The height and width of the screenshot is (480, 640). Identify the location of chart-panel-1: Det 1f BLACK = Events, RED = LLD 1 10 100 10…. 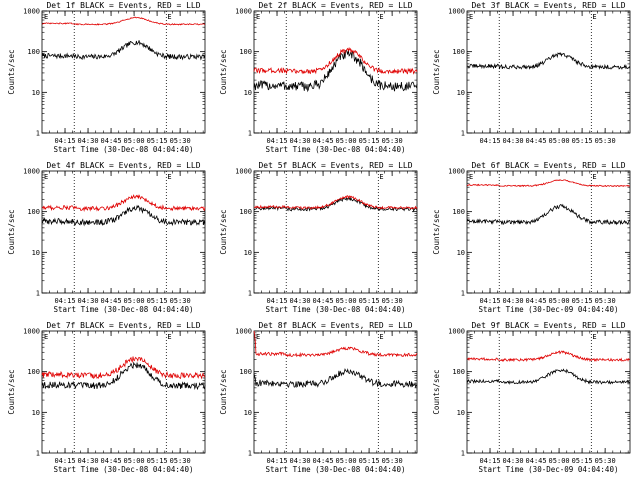
(106, 77).